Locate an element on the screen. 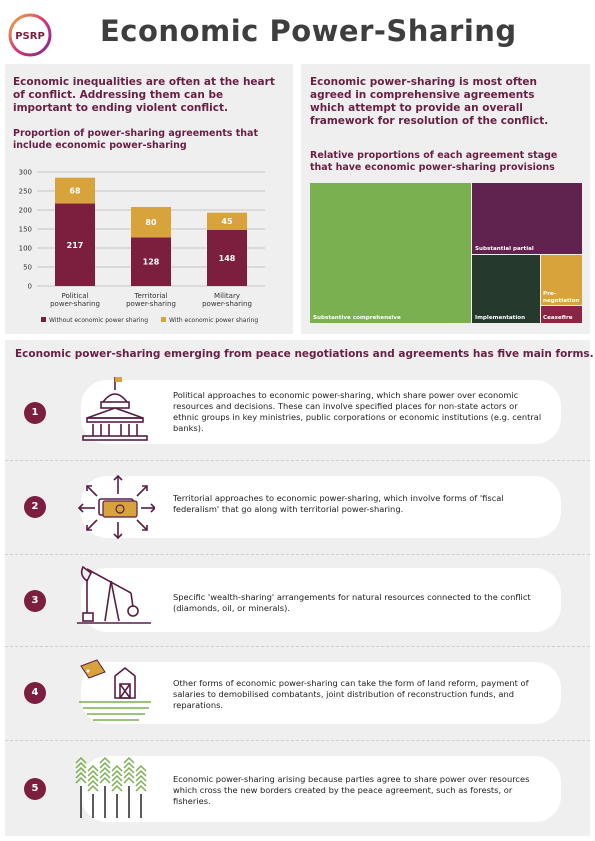 This screenshot has height=841, width=595. bar-value-label: 217 is located at coordinates (75, 245).